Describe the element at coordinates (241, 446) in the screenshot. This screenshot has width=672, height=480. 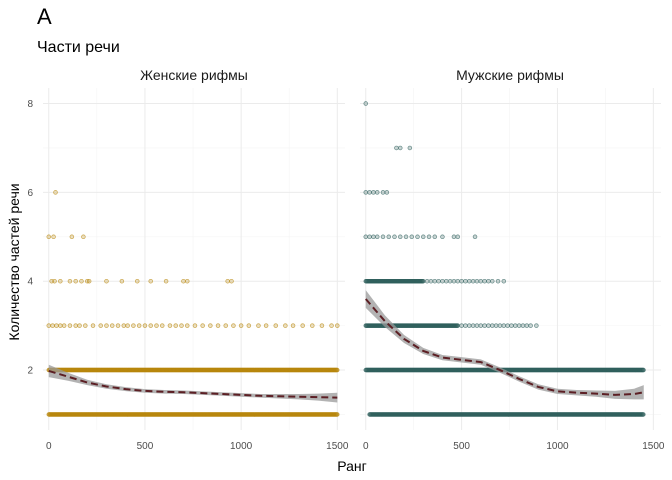
I see `x-tick-label: 1000` at that location.